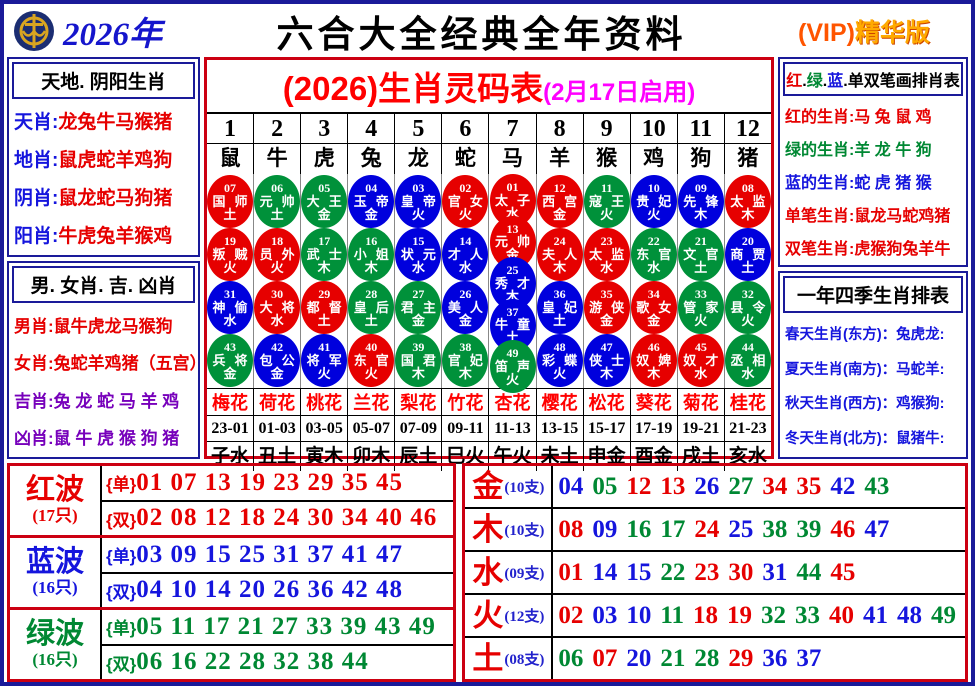 This screenshot has width=975, height=686. What do you see at coordinates (701, 456) in the screenshot?
I see `branch-cell: 戌土` at bounding box center [701, 456].